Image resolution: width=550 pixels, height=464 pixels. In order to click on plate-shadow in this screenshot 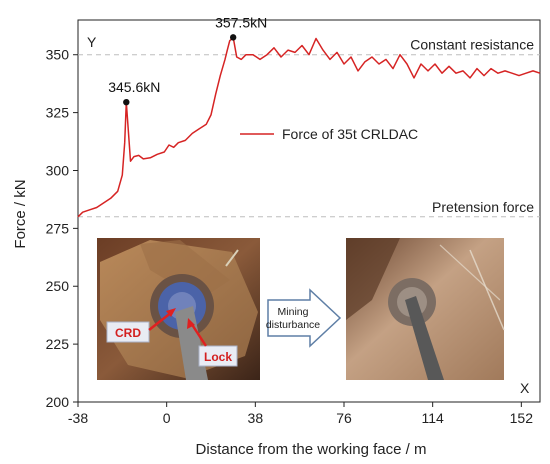, I will do `click(185, 270)`.